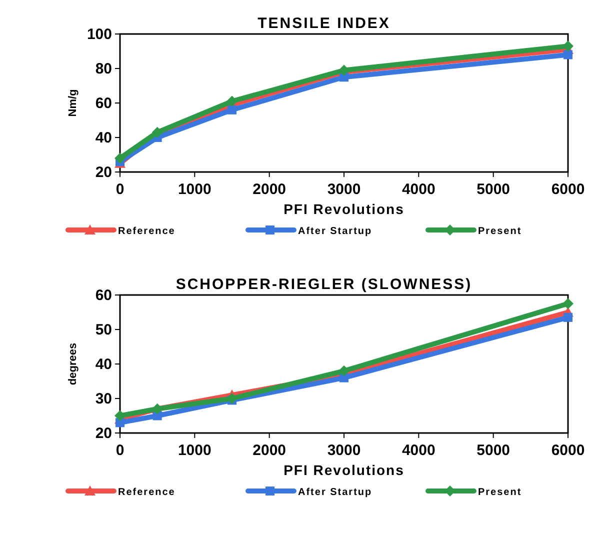  Describe the element at coordinates (73, 103) in the screenshot. I see `y-axis-title: Nm/g` at that location.